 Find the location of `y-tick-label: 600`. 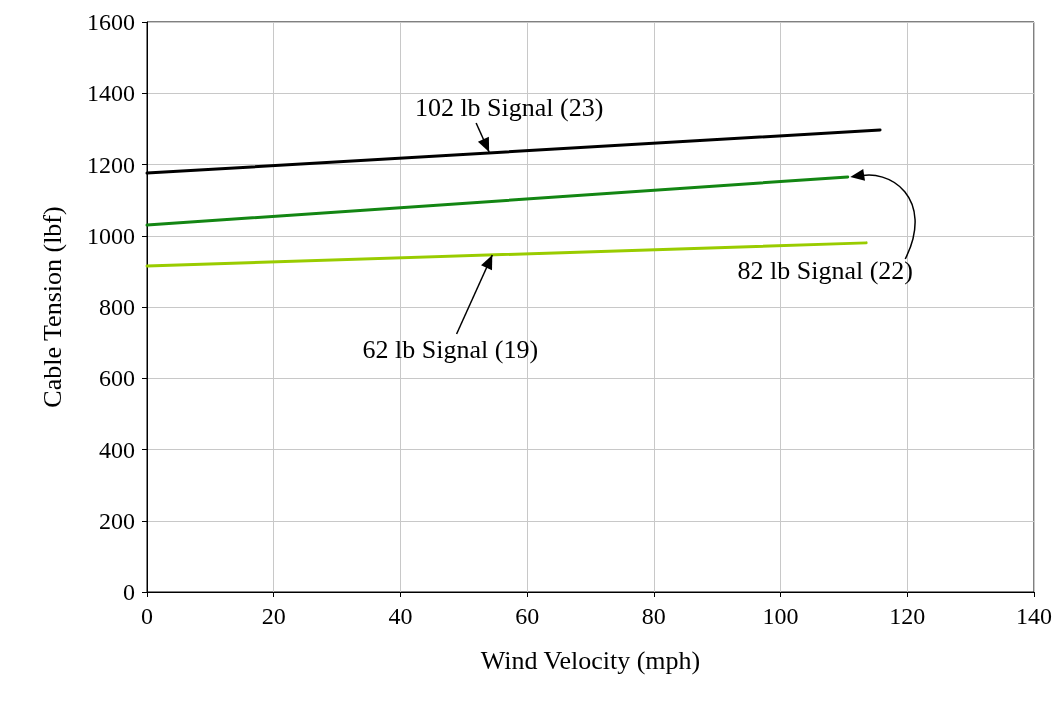

y-tick-label: 600 is located at coordinates (117, 378).